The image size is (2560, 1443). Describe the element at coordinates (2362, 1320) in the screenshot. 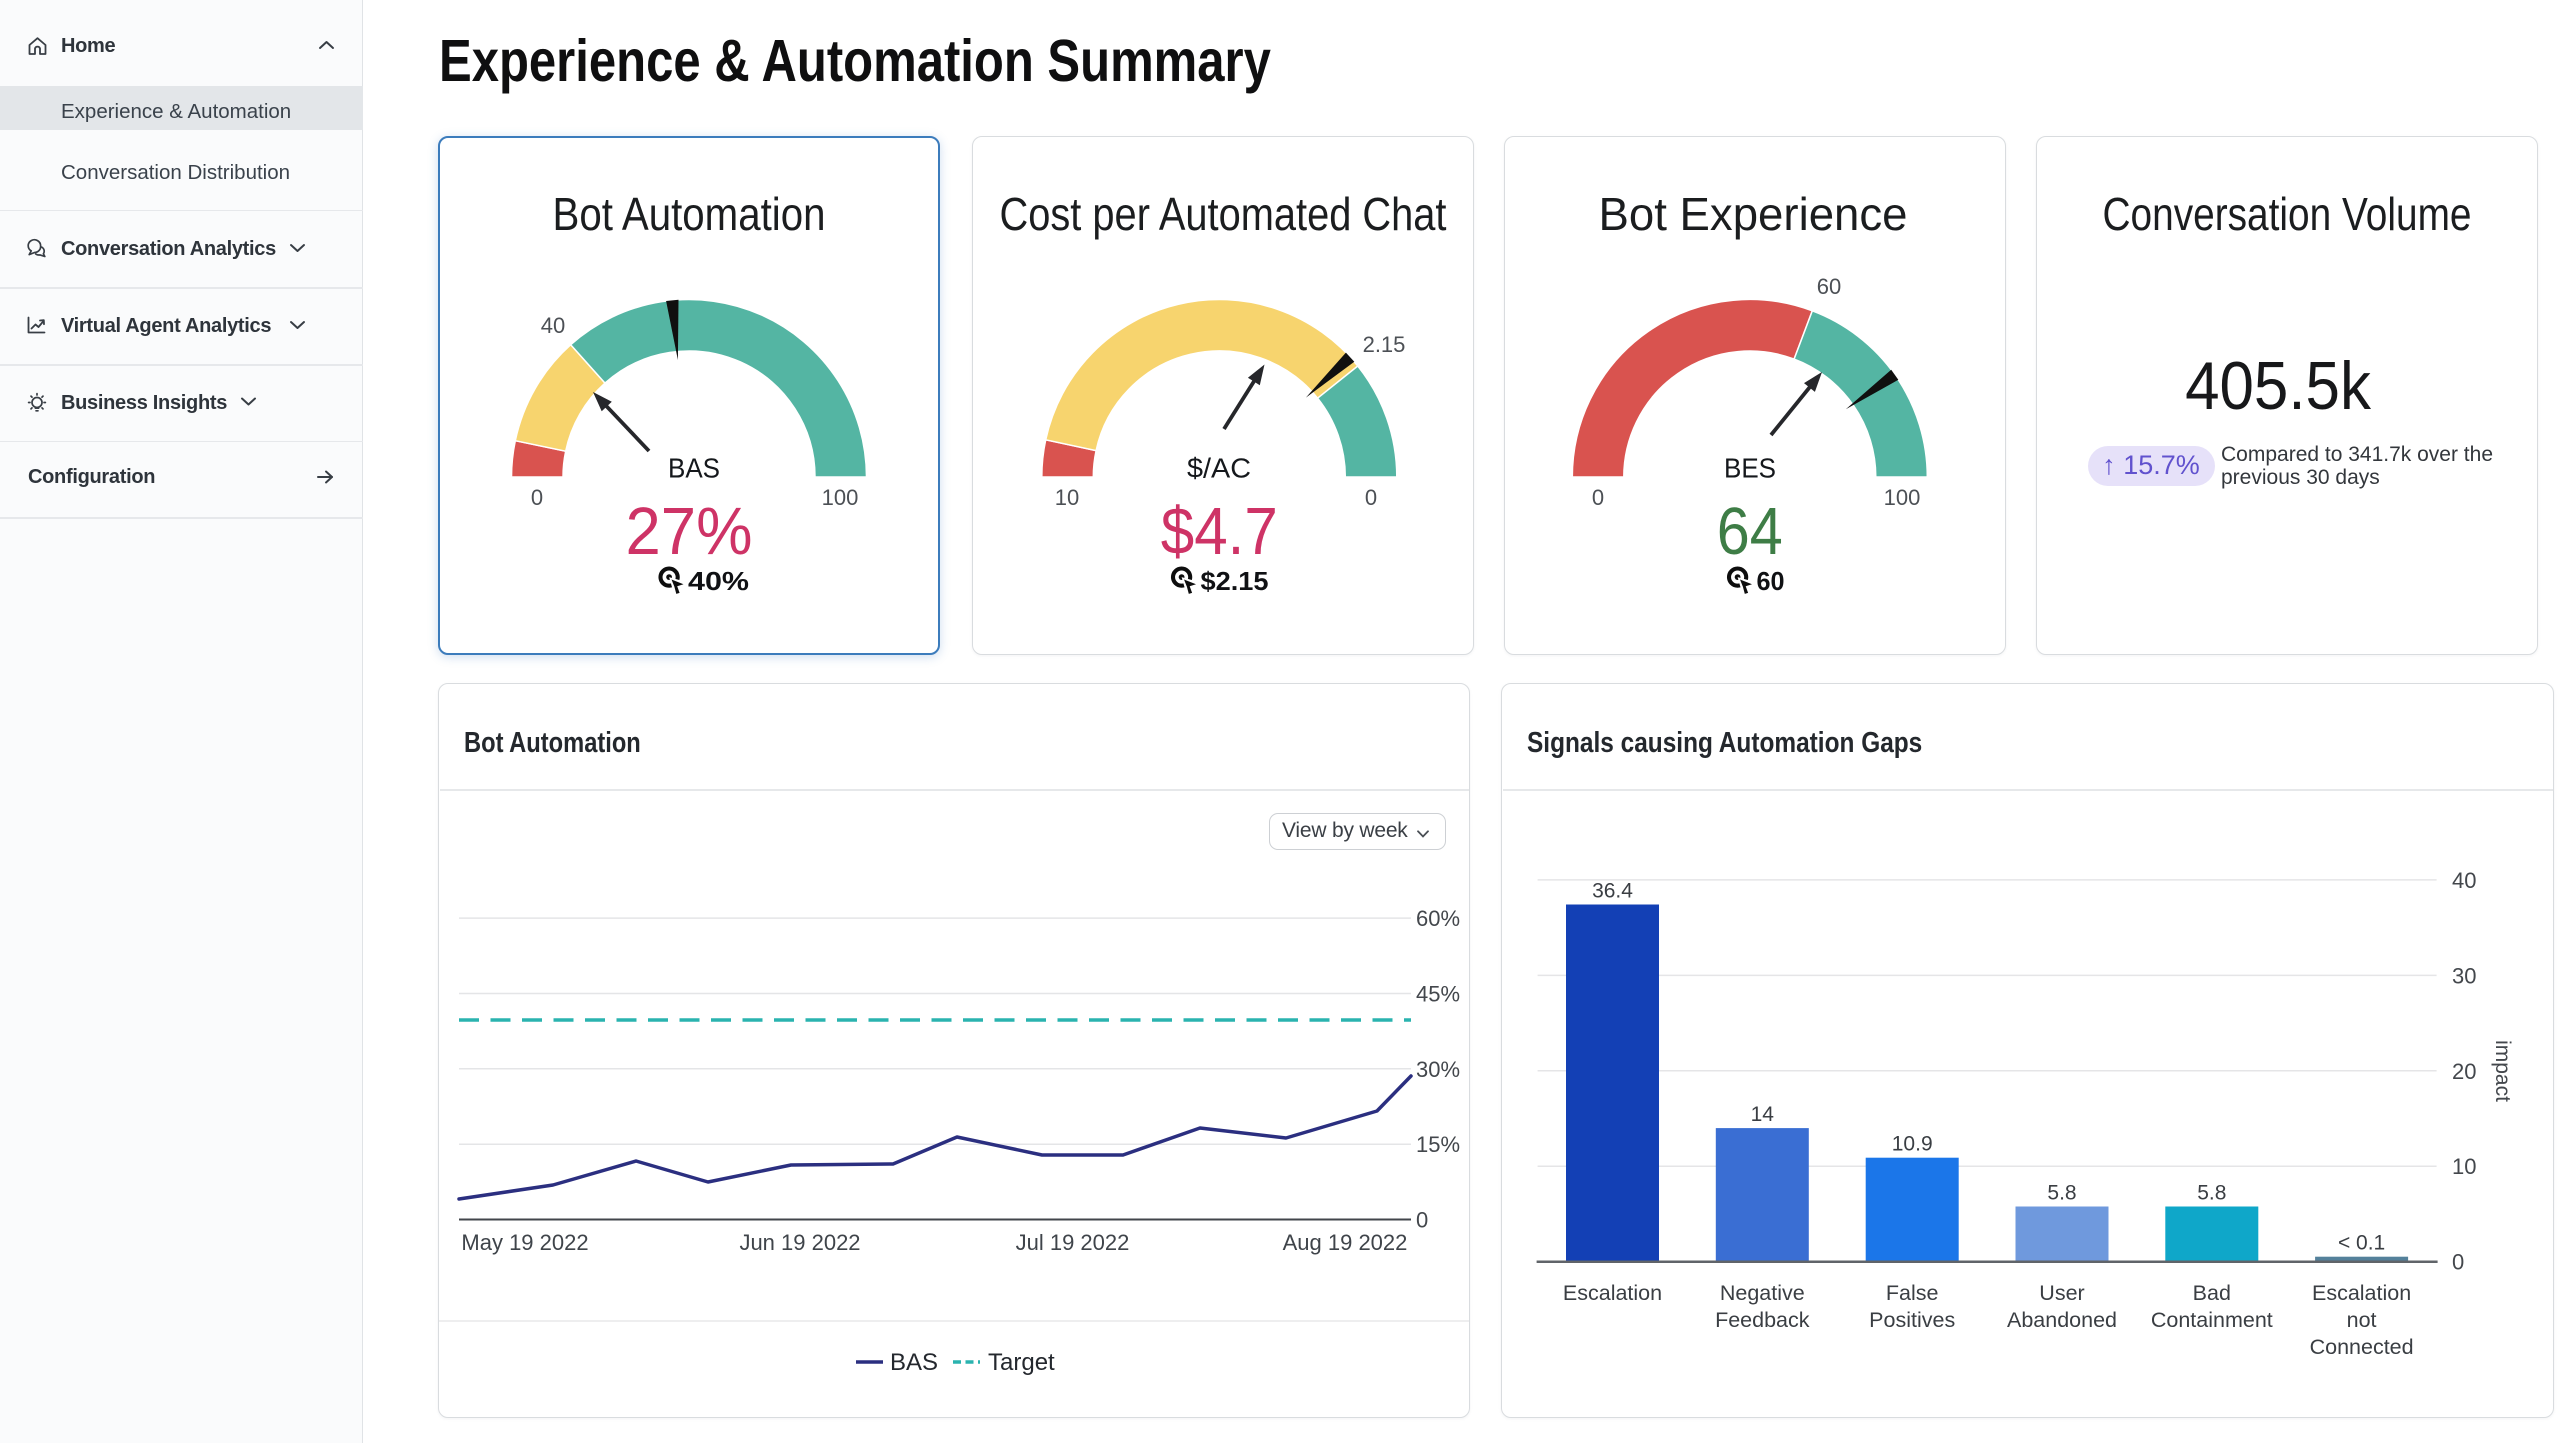

I see `svg-text: not` at that location.